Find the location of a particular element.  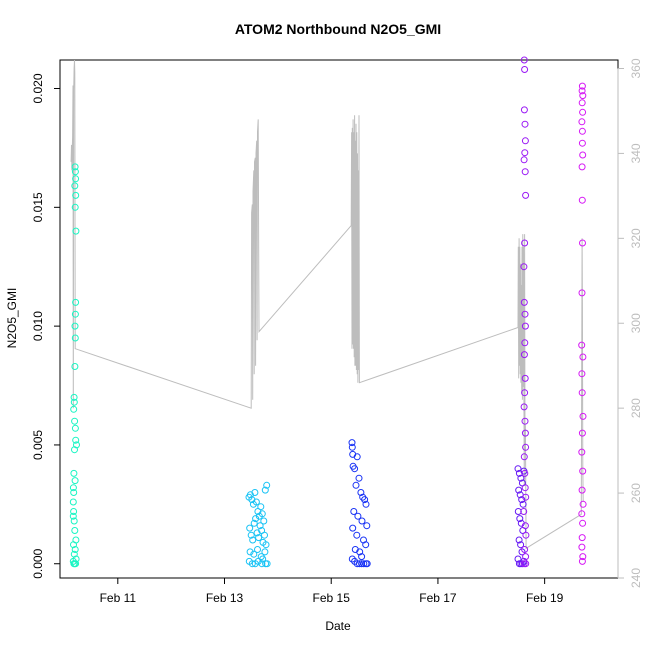

x-axis: Feb 11 Feb 13 Feb 15 Feb 17 Feb 19 is located at coordinates (332, 591).